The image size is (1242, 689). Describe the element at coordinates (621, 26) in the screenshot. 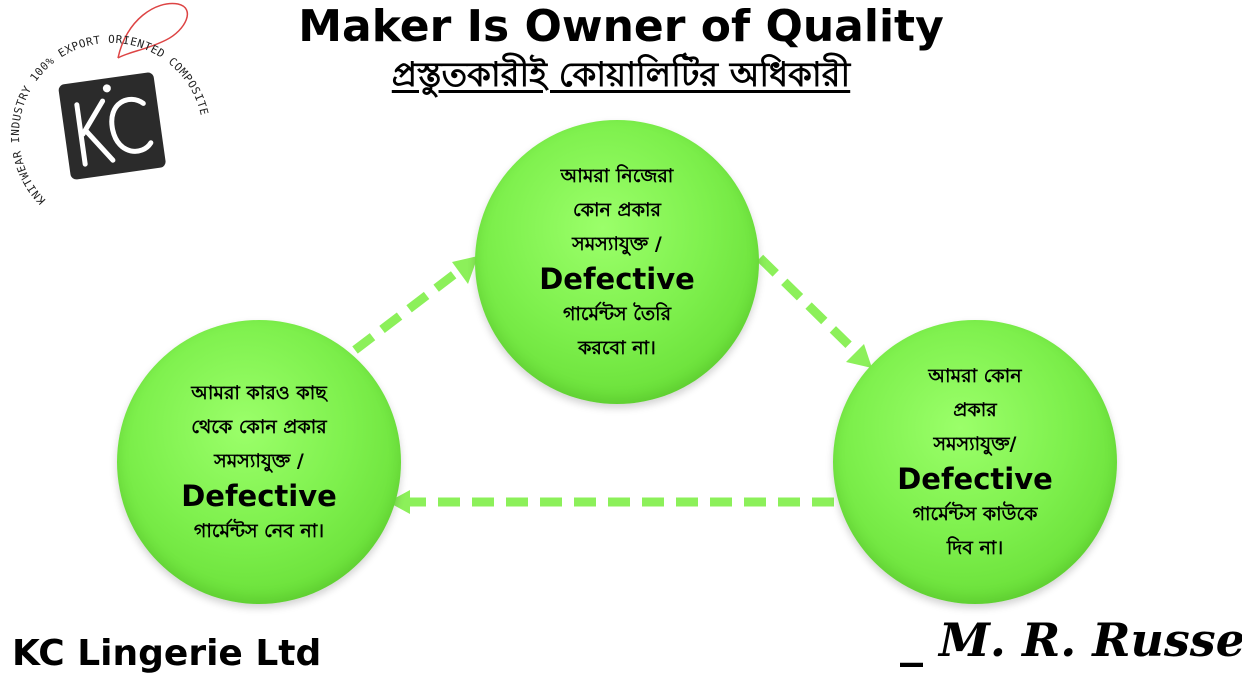

I see `page-title: Maker Is Owner of Quality` at that location.